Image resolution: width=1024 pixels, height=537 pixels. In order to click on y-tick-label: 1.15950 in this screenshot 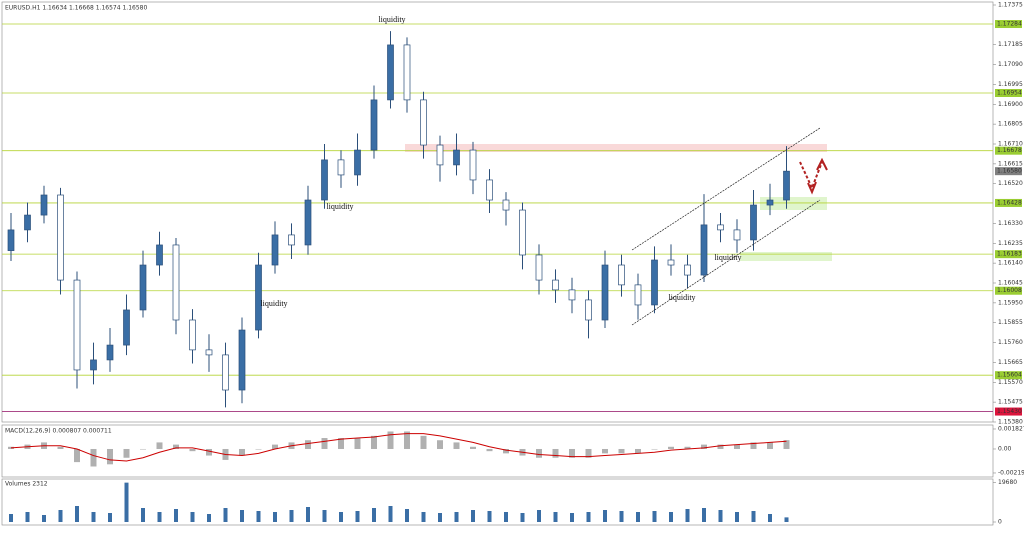, I will do `click(1010, 302)`.